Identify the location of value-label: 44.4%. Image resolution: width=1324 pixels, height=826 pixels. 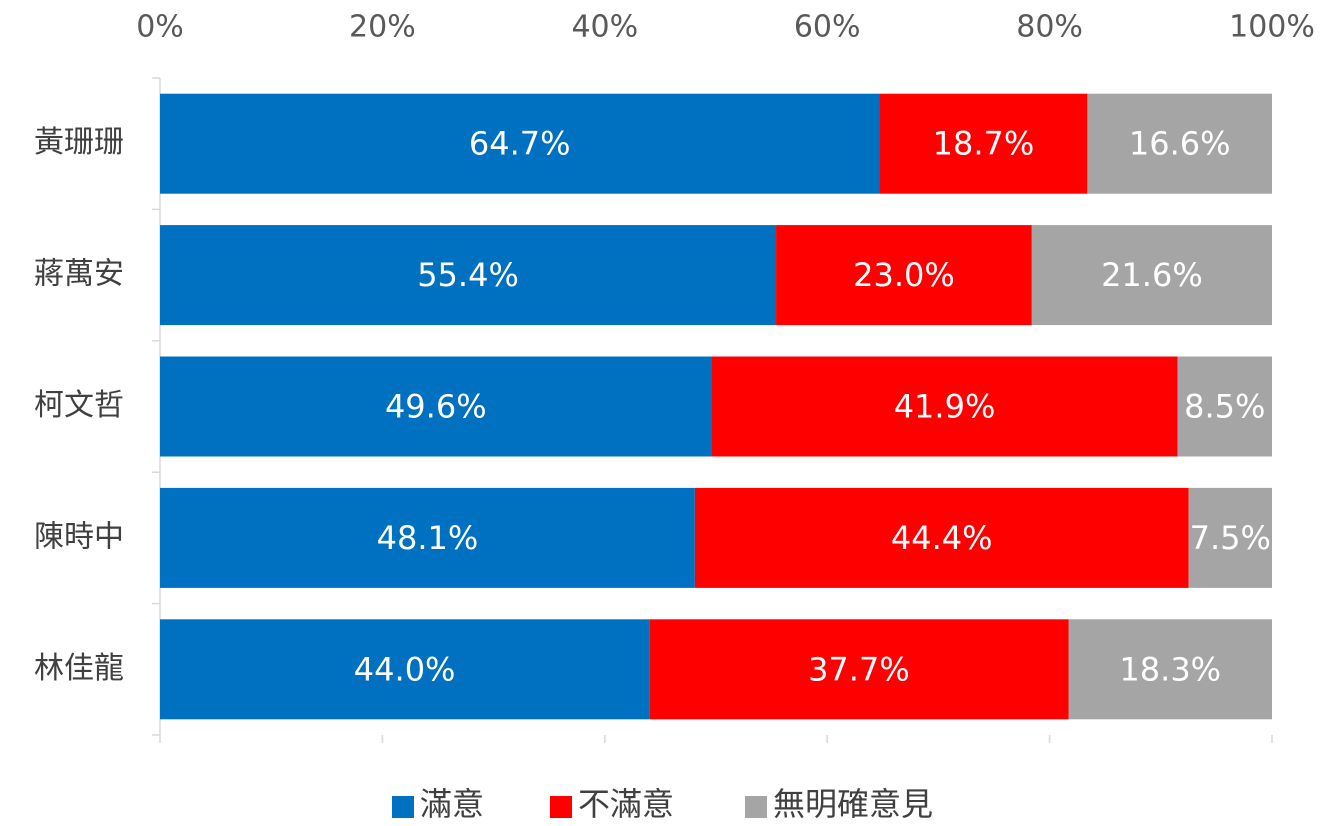
(942, 538).